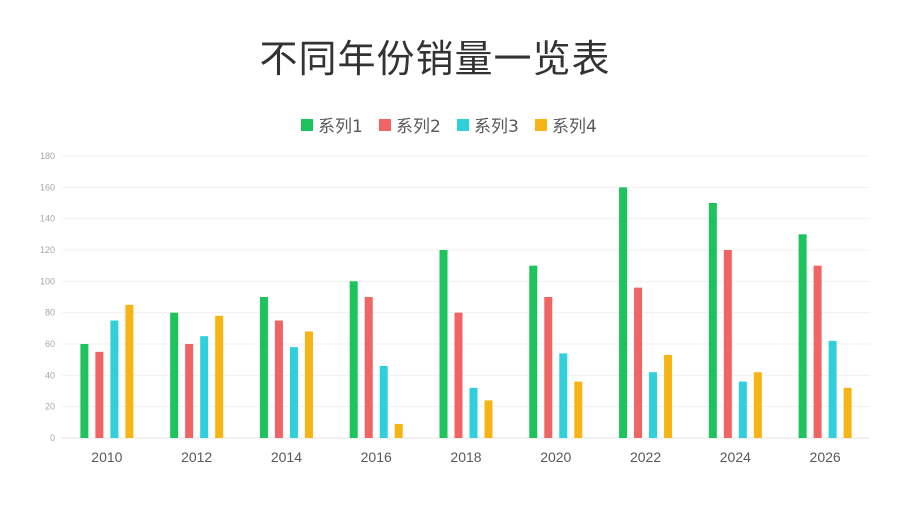  What do you see at coordinates (307, 125) in the screenshot?
I see `legend-swatch-series1` at bounding box center [307, 125].